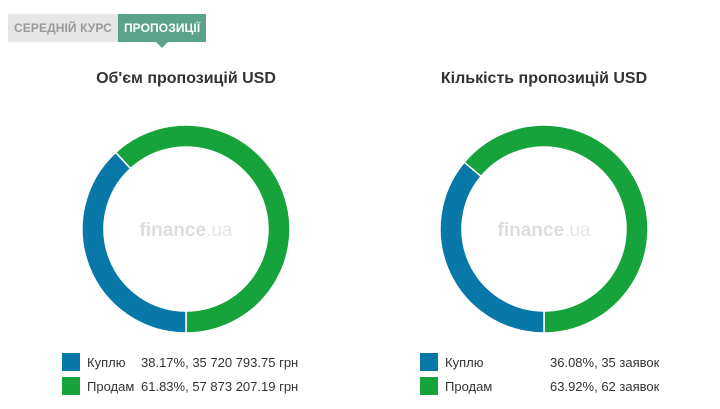  What do you see at coordinates (544, 78) in the screenshot?
I see `chart-title-count: Кількість пропозицій USD` at bounding box center [544, 78].